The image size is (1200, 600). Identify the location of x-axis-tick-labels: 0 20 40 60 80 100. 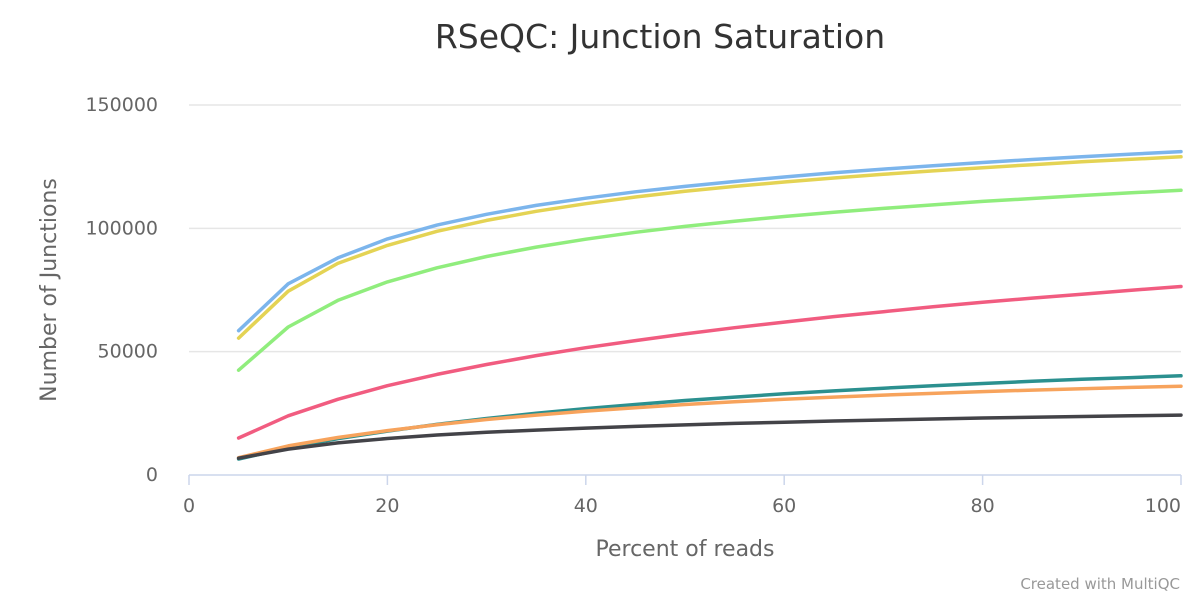
(682, 506).